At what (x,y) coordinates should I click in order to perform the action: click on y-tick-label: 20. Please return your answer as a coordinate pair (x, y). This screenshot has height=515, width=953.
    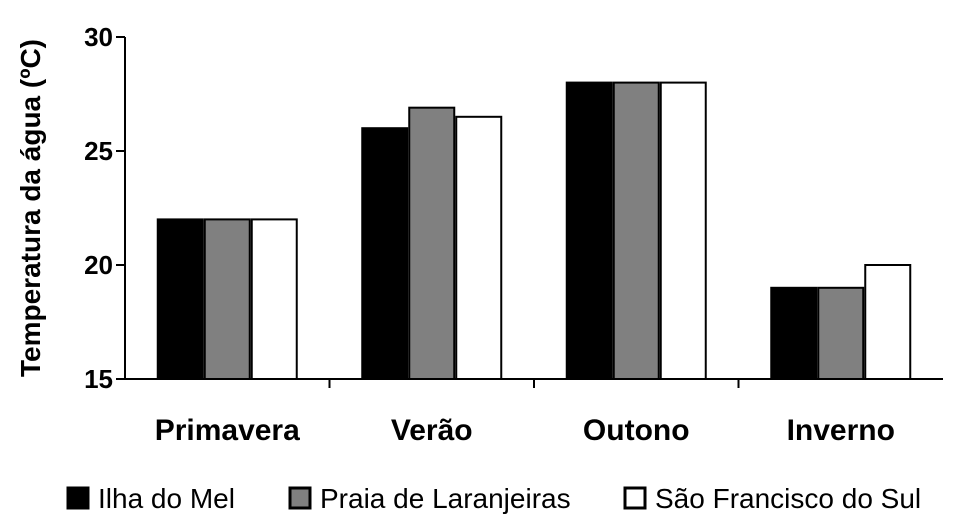
    Looking at the image, I should click on (98, 265).